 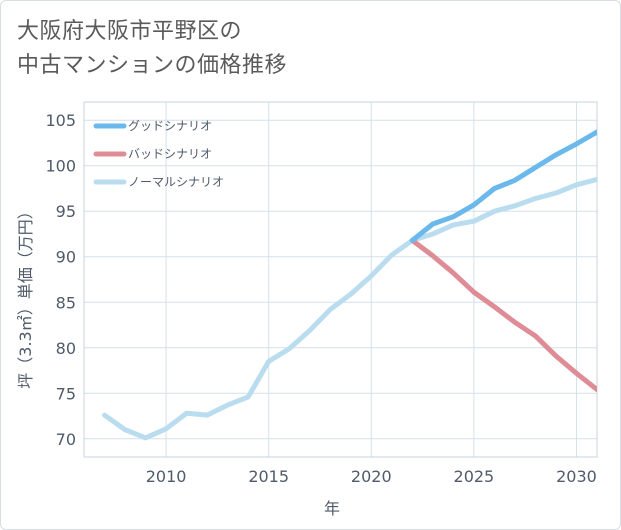 I want to click on y-tick-label: 95, so click(x=66, y=211).